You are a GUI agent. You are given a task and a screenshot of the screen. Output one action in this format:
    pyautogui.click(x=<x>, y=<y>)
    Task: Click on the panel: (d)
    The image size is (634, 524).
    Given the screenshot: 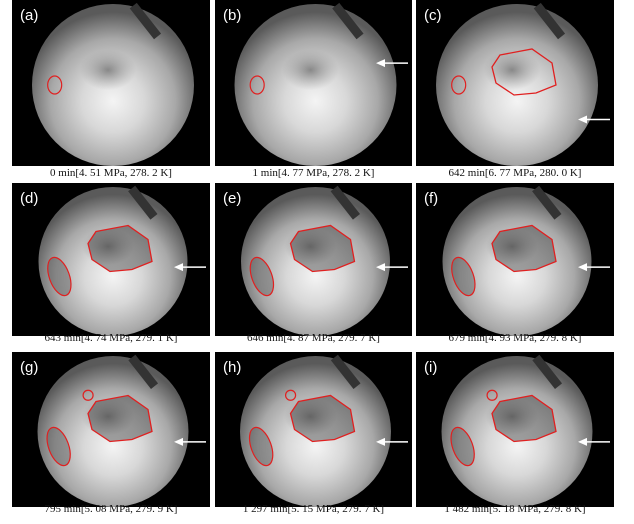 What is the action you would take?
    pyautogui.click(x=111, y=259)
    